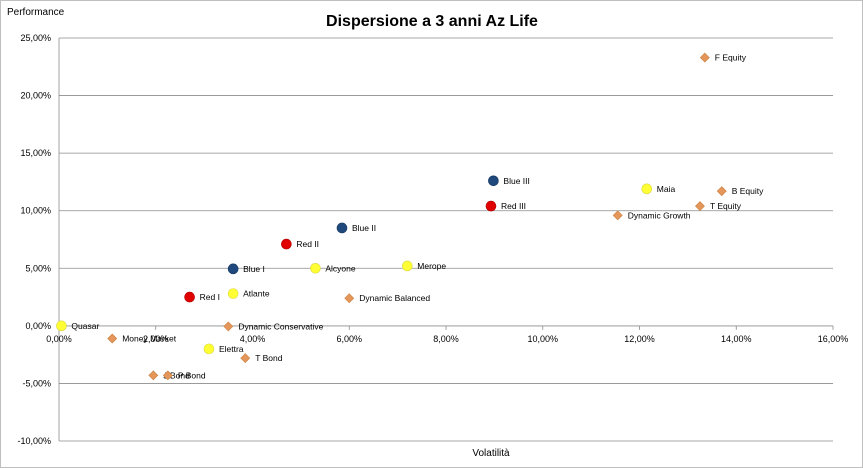  What do you see at coordinates (666, 189) in the screenshot?
I see `point-label: Maia` at bounding box center [666, 189].